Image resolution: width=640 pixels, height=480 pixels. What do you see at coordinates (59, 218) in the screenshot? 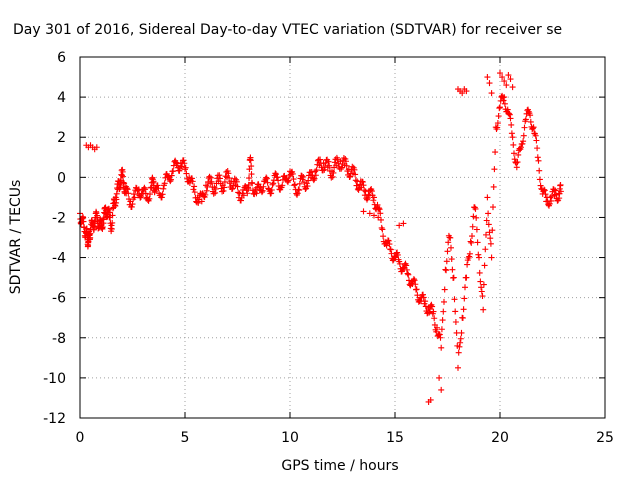
I see `y-tick-label: -2` at bounding box center [59, 218].